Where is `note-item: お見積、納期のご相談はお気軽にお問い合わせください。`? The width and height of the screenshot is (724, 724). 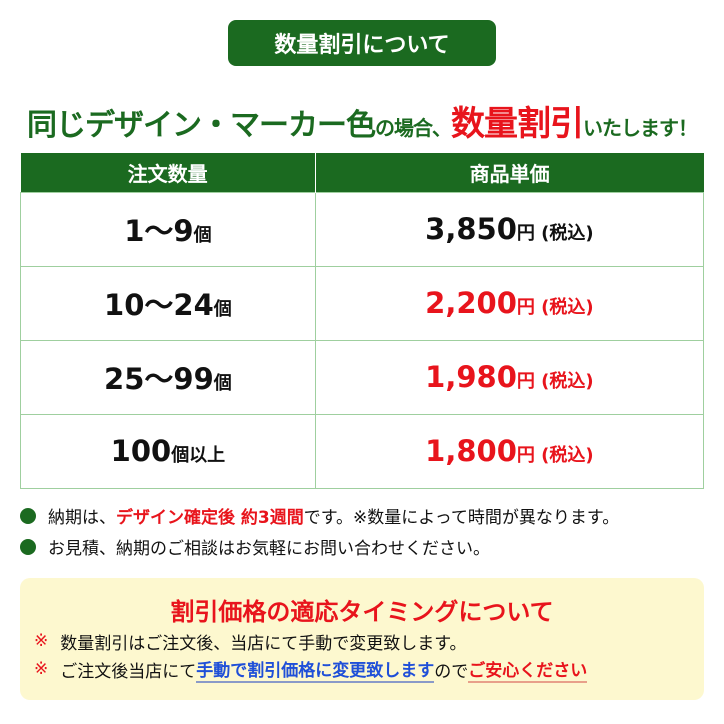 note-item: お見積、納期のご相談はお気軽にお問い合わせください。 is located at coordinates (319, 546).